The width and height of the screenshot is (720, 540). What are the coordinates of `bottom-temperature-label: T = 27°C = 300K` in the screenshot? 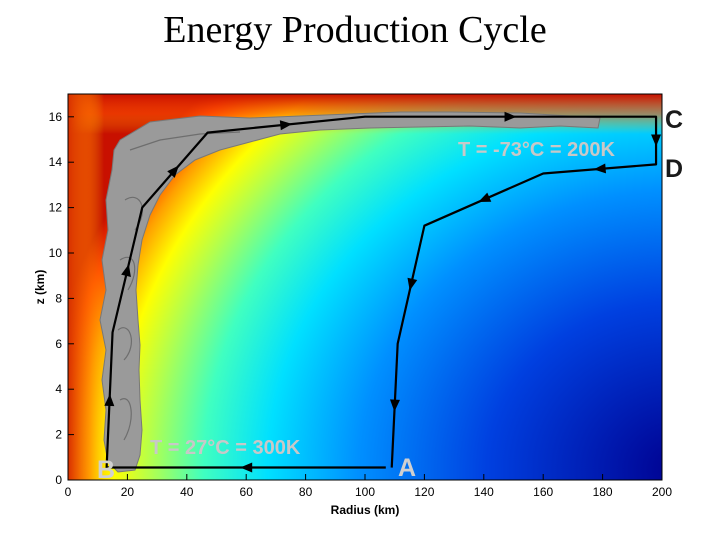 It's located at (225, 448).